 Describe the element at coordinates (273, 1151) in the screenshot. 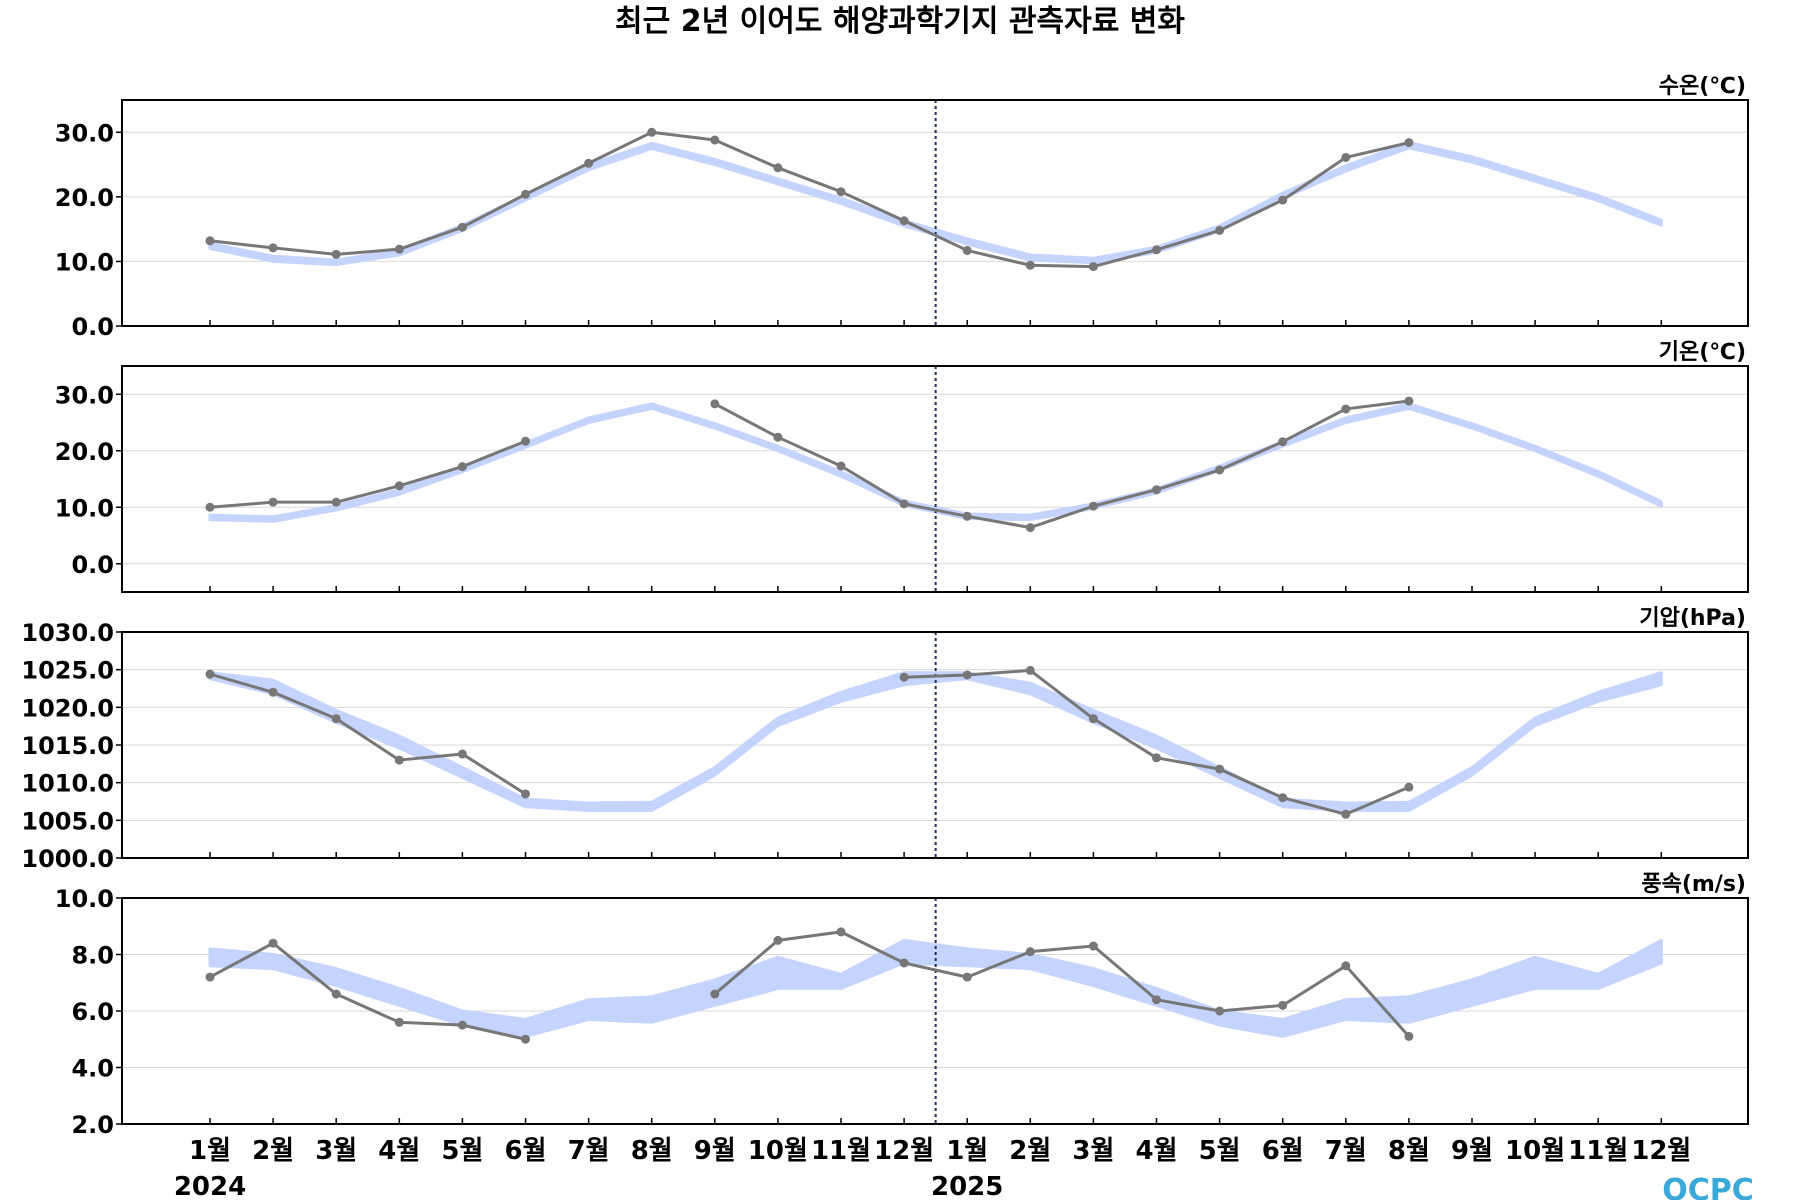

I see `x-tick-label: 2월` at that location.